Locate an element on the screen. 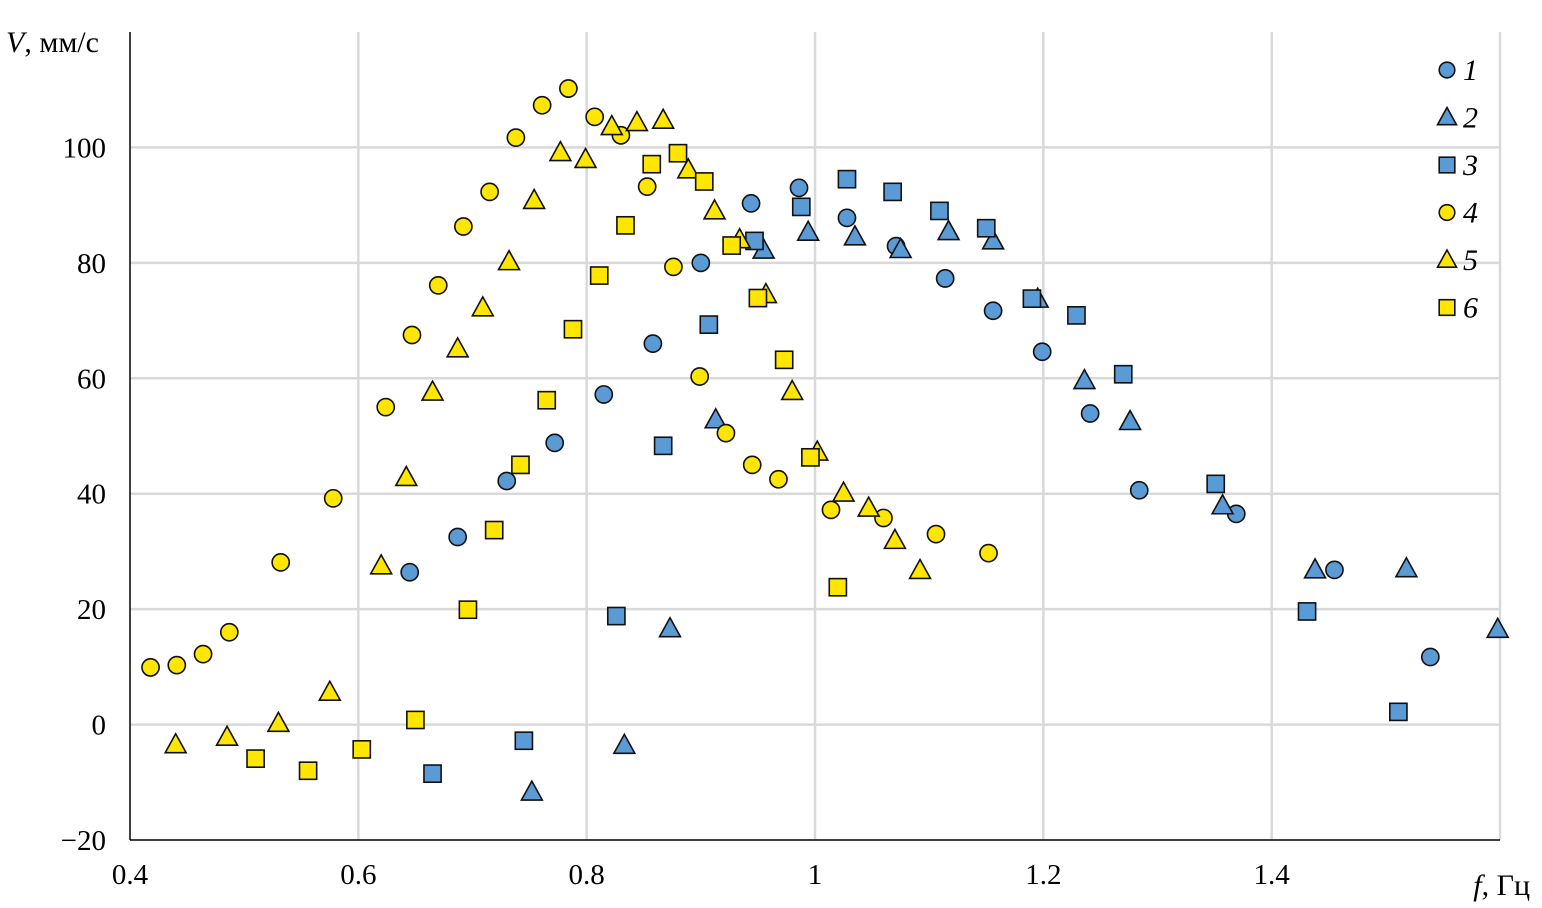 The width and height of the screenshot is (1542, 908). y-axis-title: V, мм/с is located at coordinates (52, 42).